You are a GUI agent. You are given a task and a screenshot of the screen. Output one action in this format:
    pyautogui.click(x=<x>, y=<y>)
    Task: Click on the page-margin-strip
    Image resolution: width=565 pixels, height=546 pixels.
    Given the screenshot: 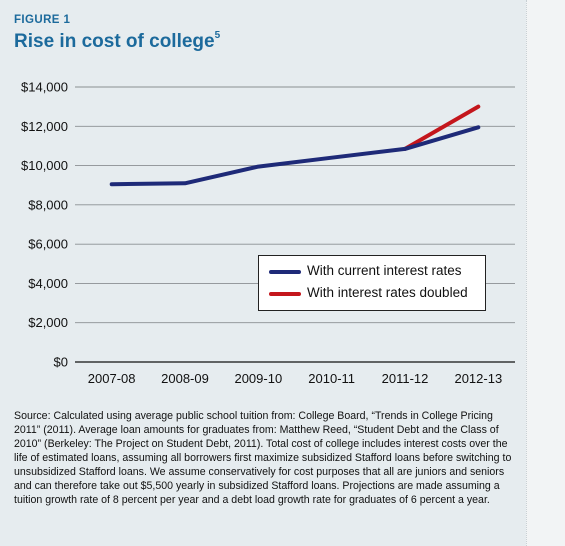 What is the action you would take?
    pyautogui.click(x=545, y=273)
    